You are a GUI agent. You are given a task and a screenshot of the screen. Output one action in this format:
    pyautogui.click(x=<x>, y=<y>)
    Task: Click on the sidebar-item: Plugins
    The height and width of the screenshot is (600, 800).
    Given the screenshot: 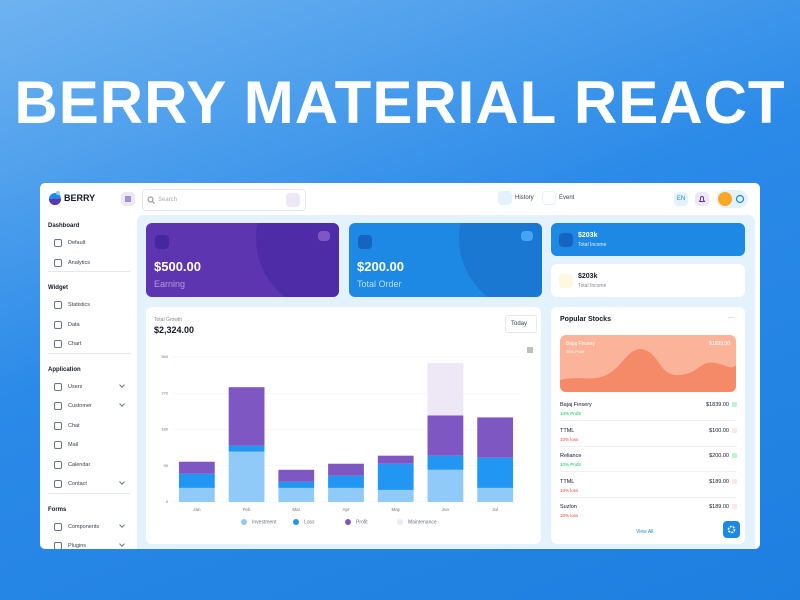 What is the action you would take?
    pyautogui.click(x=77, y=546)
    